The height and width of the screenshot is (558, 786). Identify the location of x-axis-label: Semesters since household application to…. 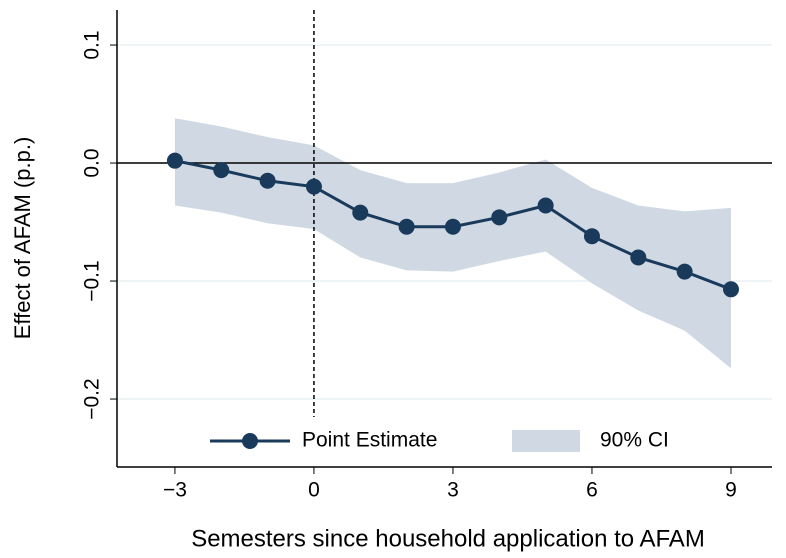
(448, 538).